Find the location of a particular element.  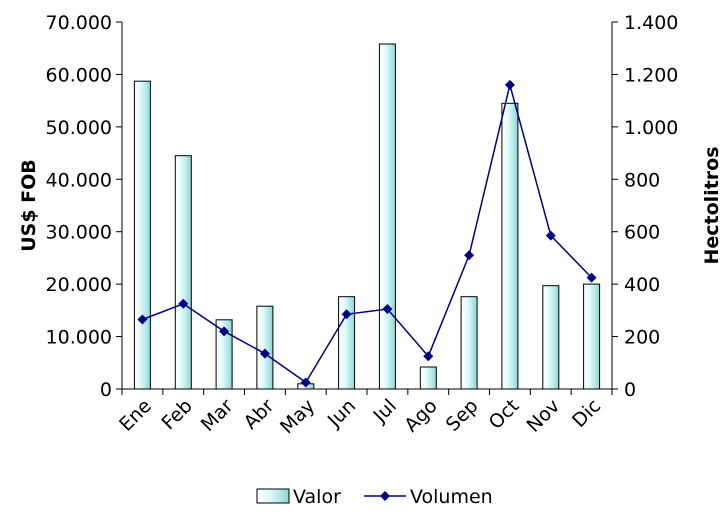

volumen-marker-nov is located at coordinates (550, 235).